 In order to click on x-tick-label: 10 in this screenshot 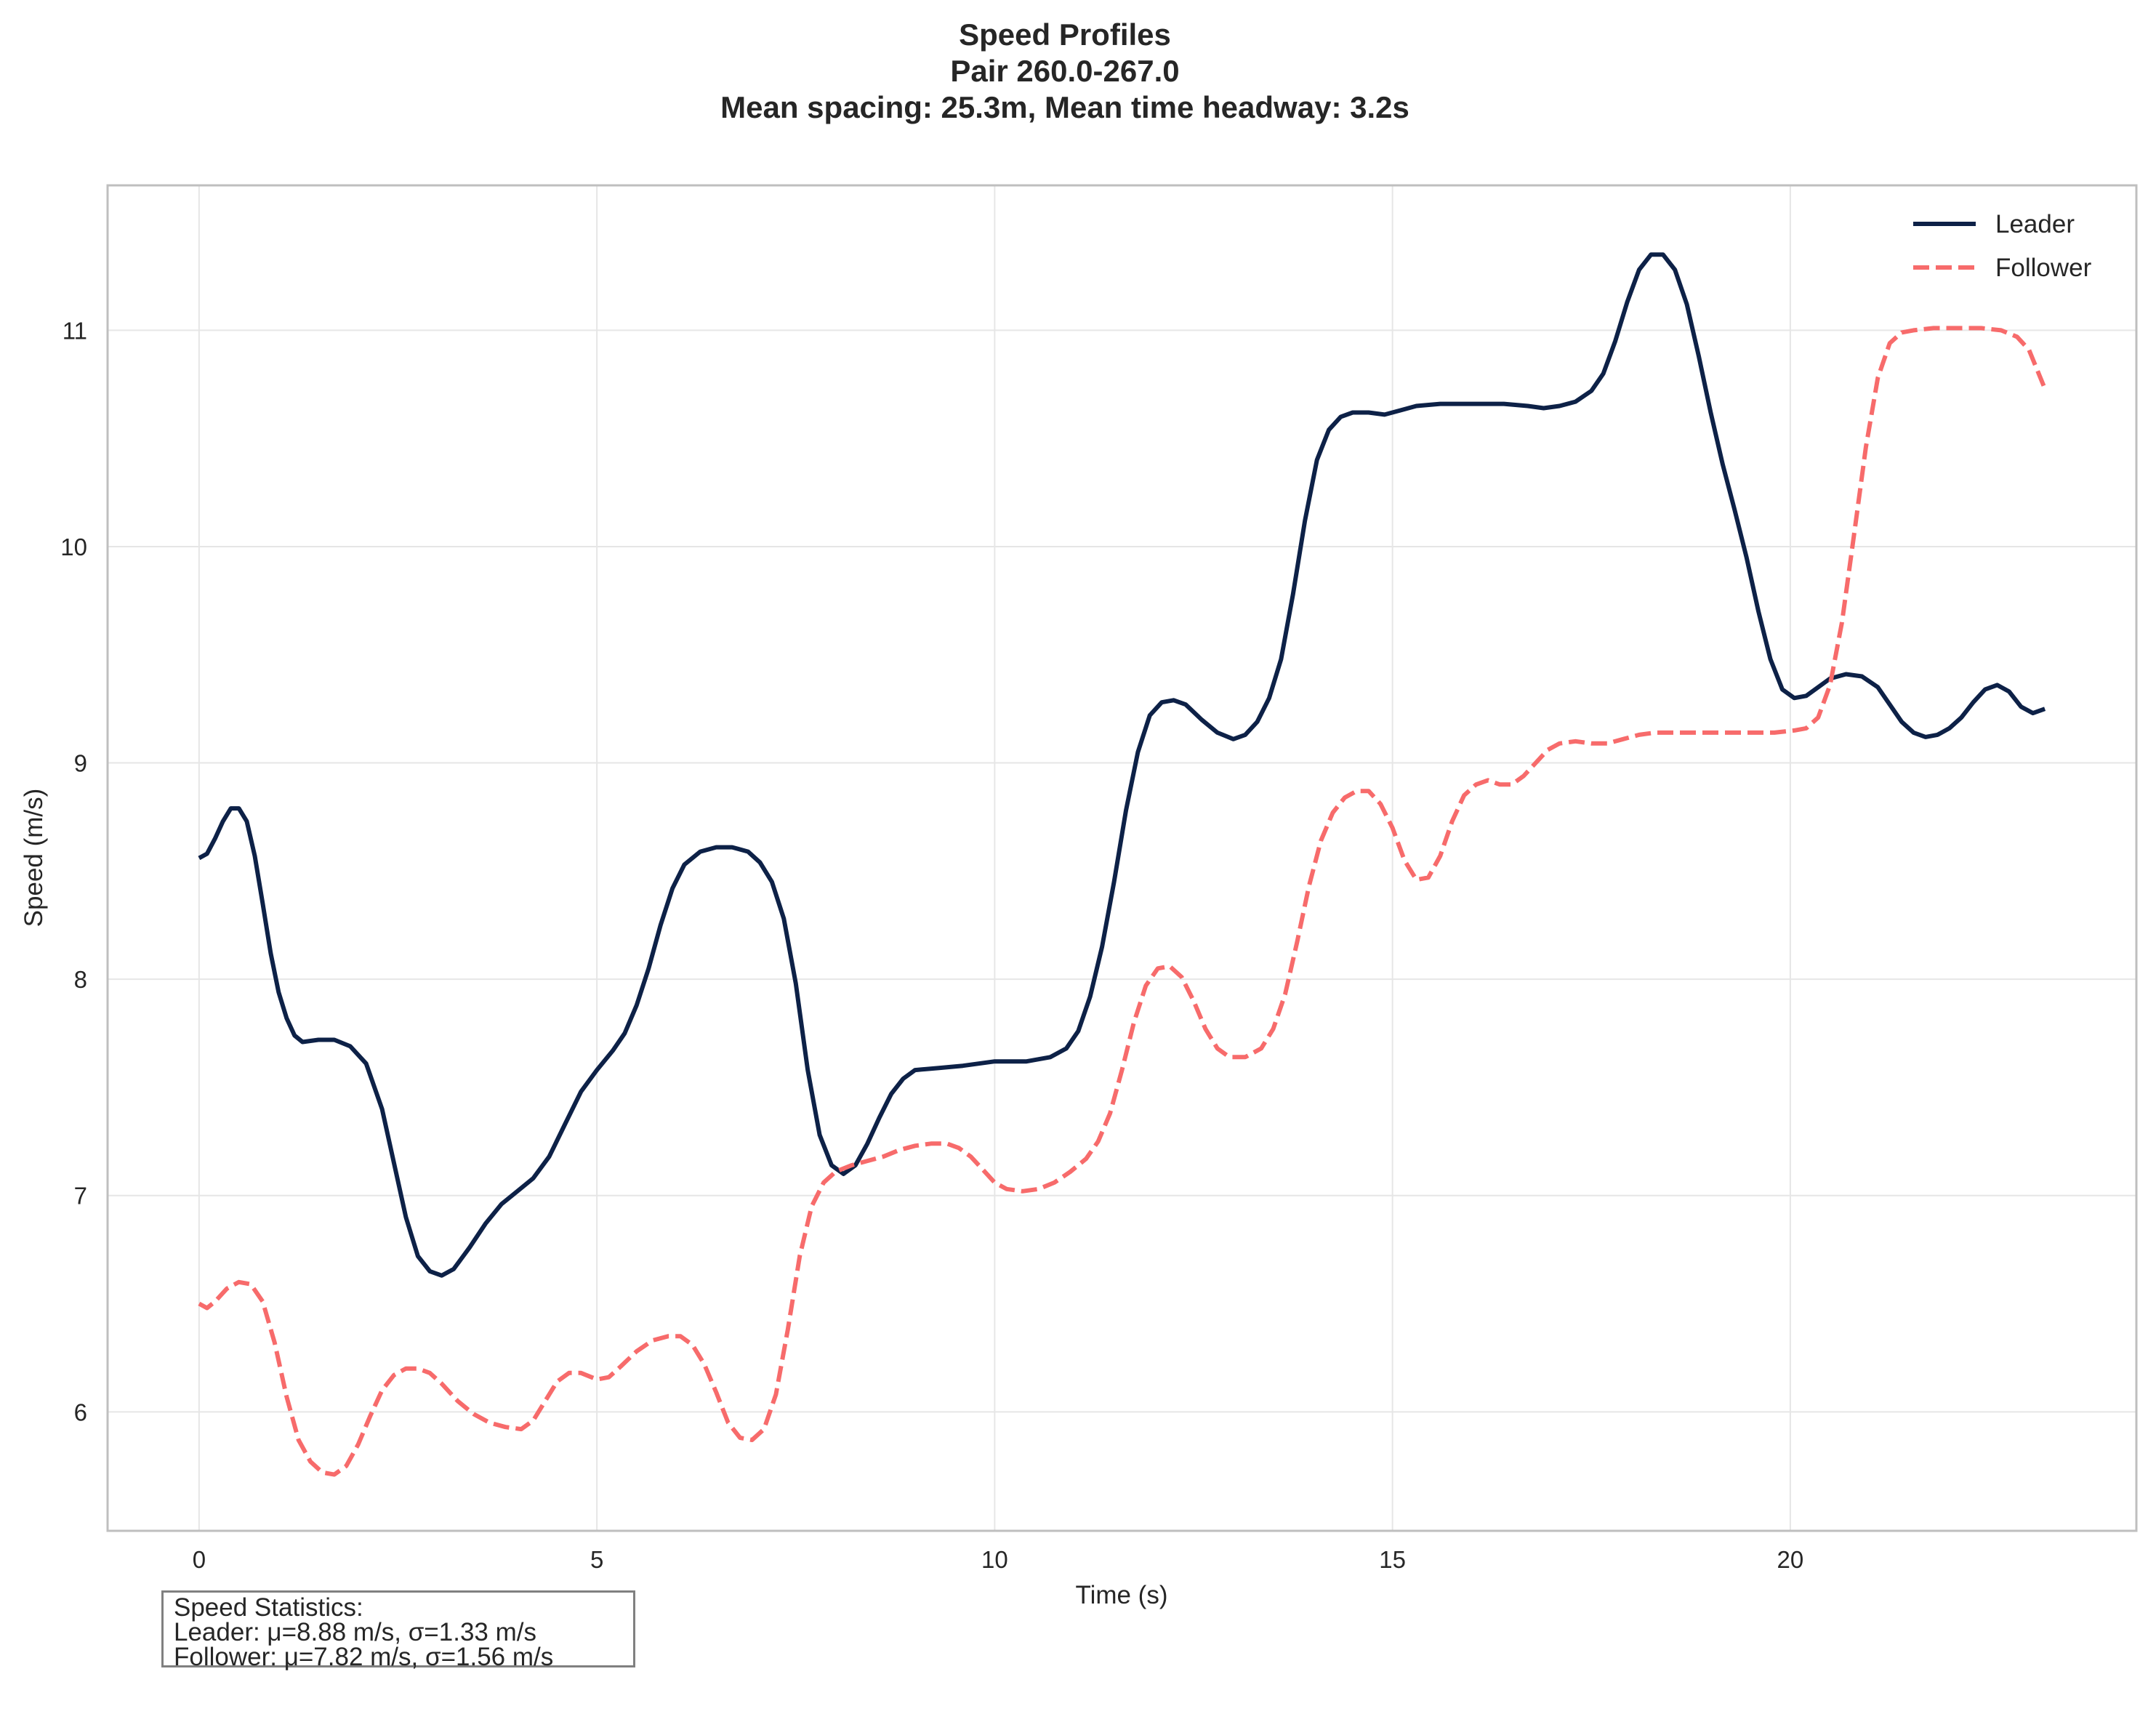, I will do `click(994, 1559)`.